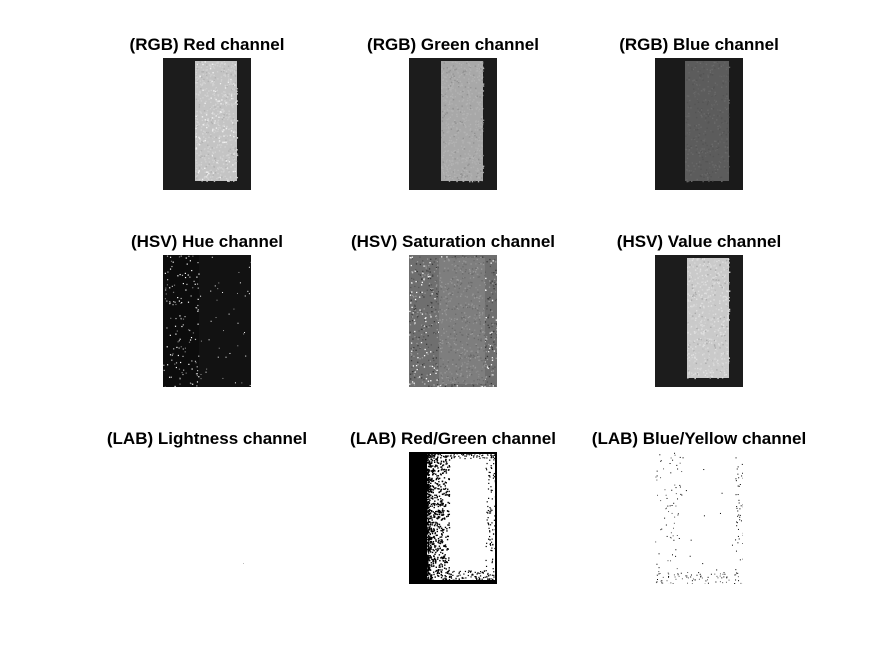 This screenshot has height=656, width=875. What do you see at coordinates (453, 241) in the screenshot?
I see `panel-title: (HSV) Saturation channel` at bounding box center [453, 241].